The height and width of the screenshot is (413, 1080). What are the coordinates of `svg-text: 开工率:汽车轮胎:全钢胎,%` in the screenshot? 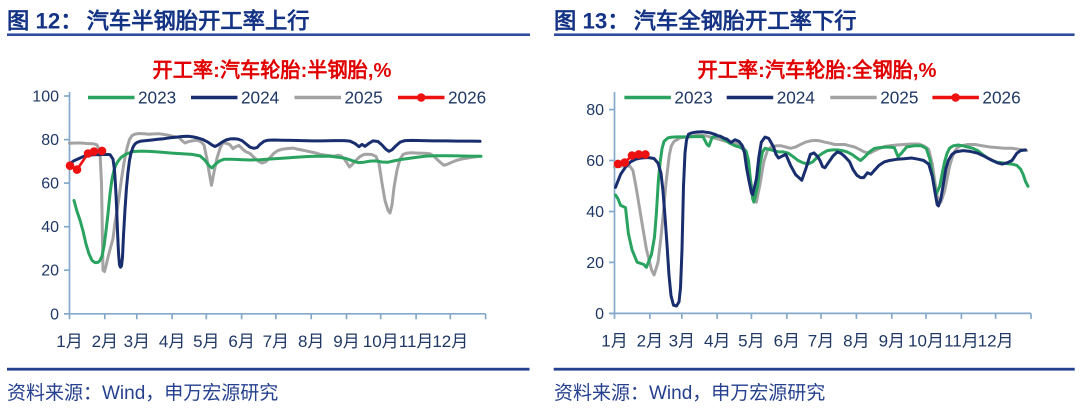 It's located at (817, 70).